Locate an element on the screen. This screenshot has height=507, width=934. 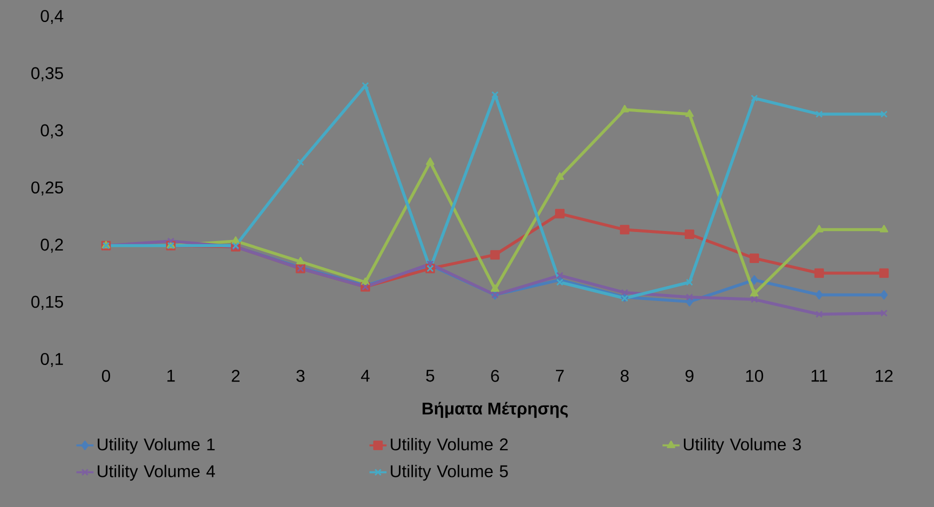
legend-label: Utility Volume 2 is located at coordinates (449, 446).